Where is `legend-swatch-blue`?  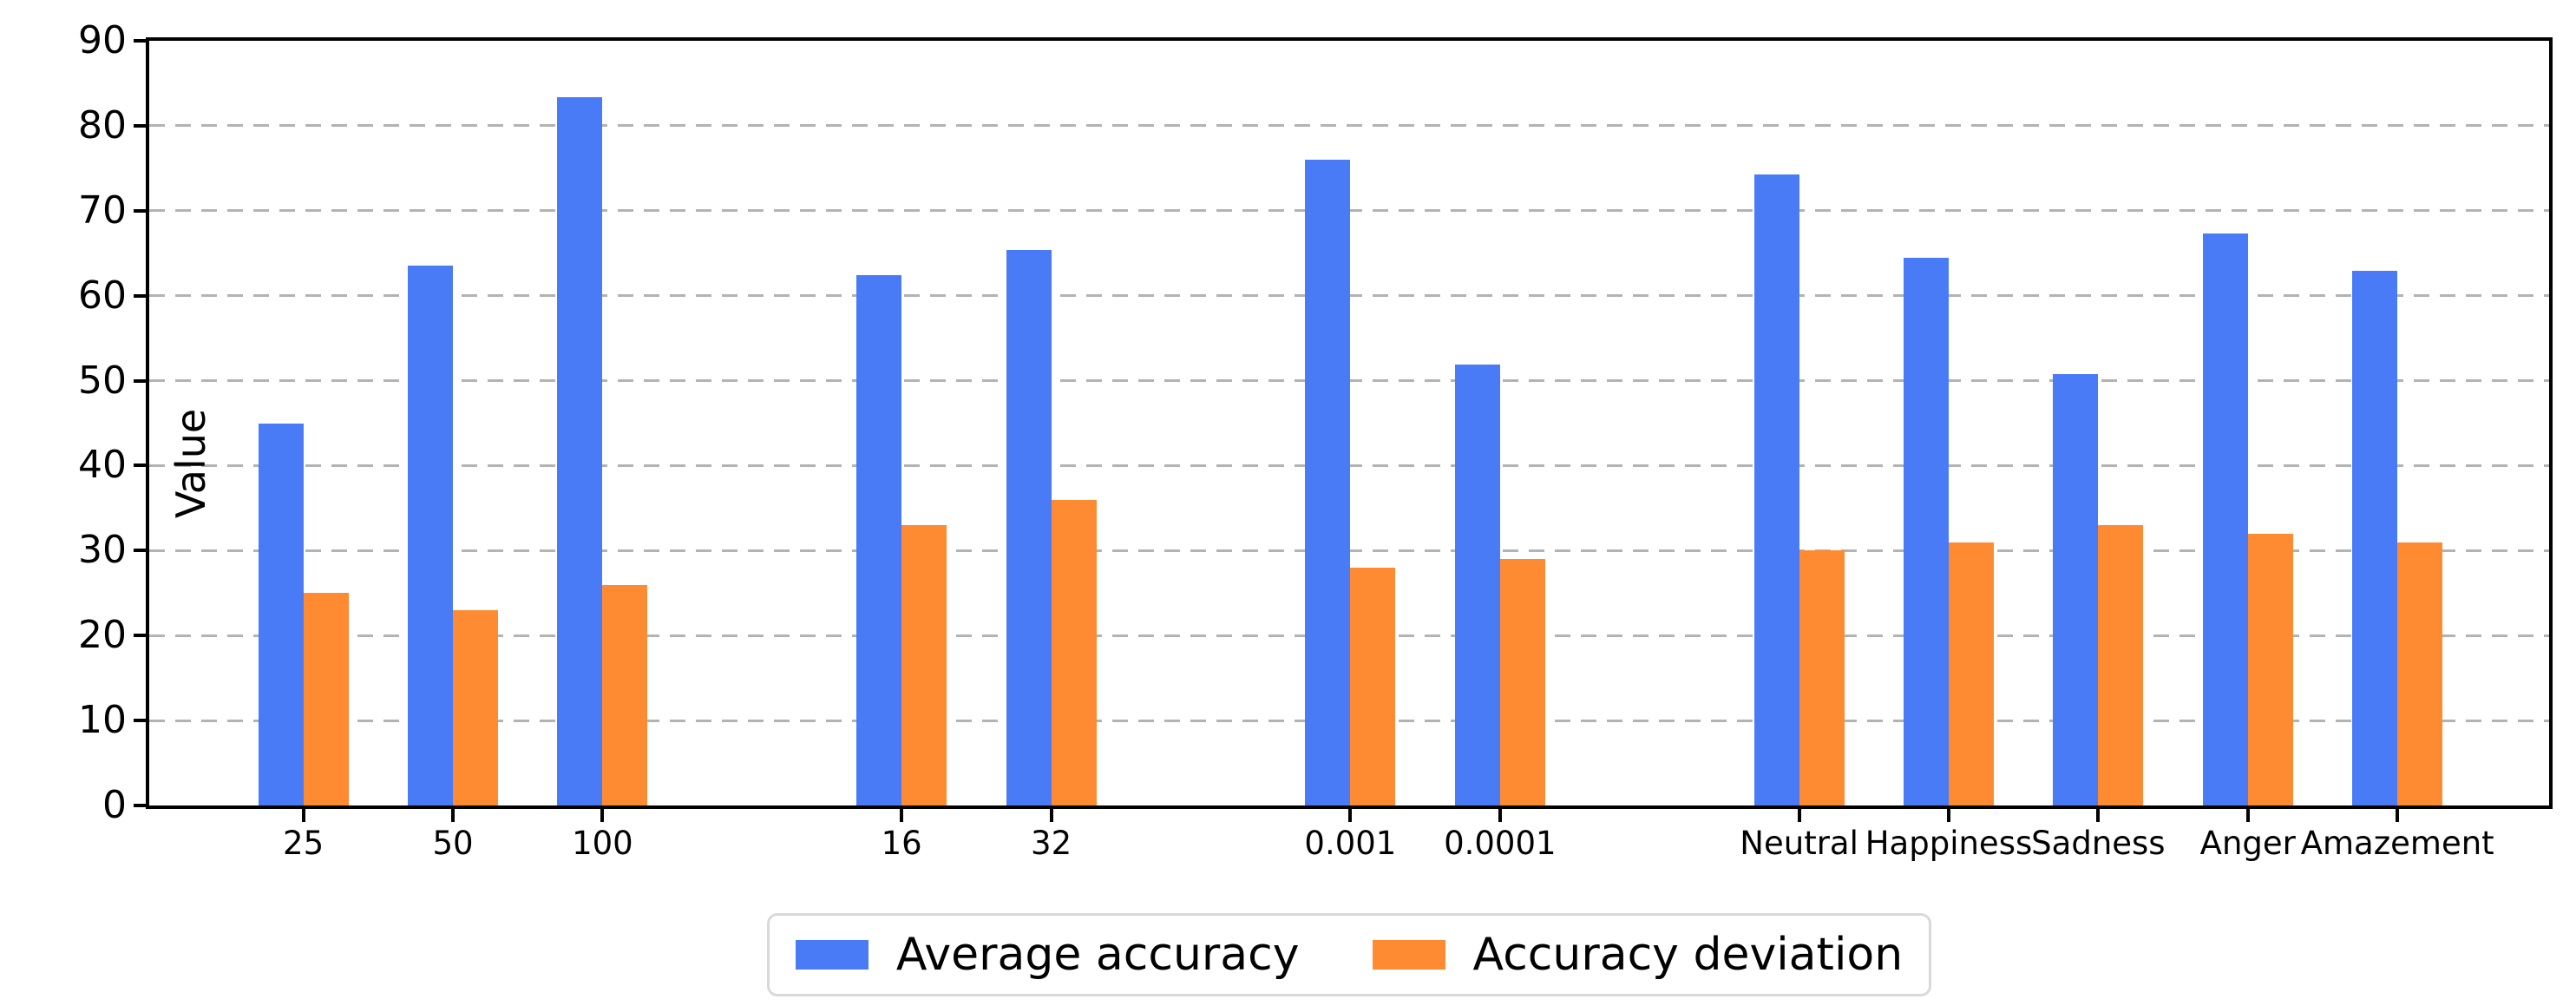 legend-swatch-blue is located at coordinates (831, 955).